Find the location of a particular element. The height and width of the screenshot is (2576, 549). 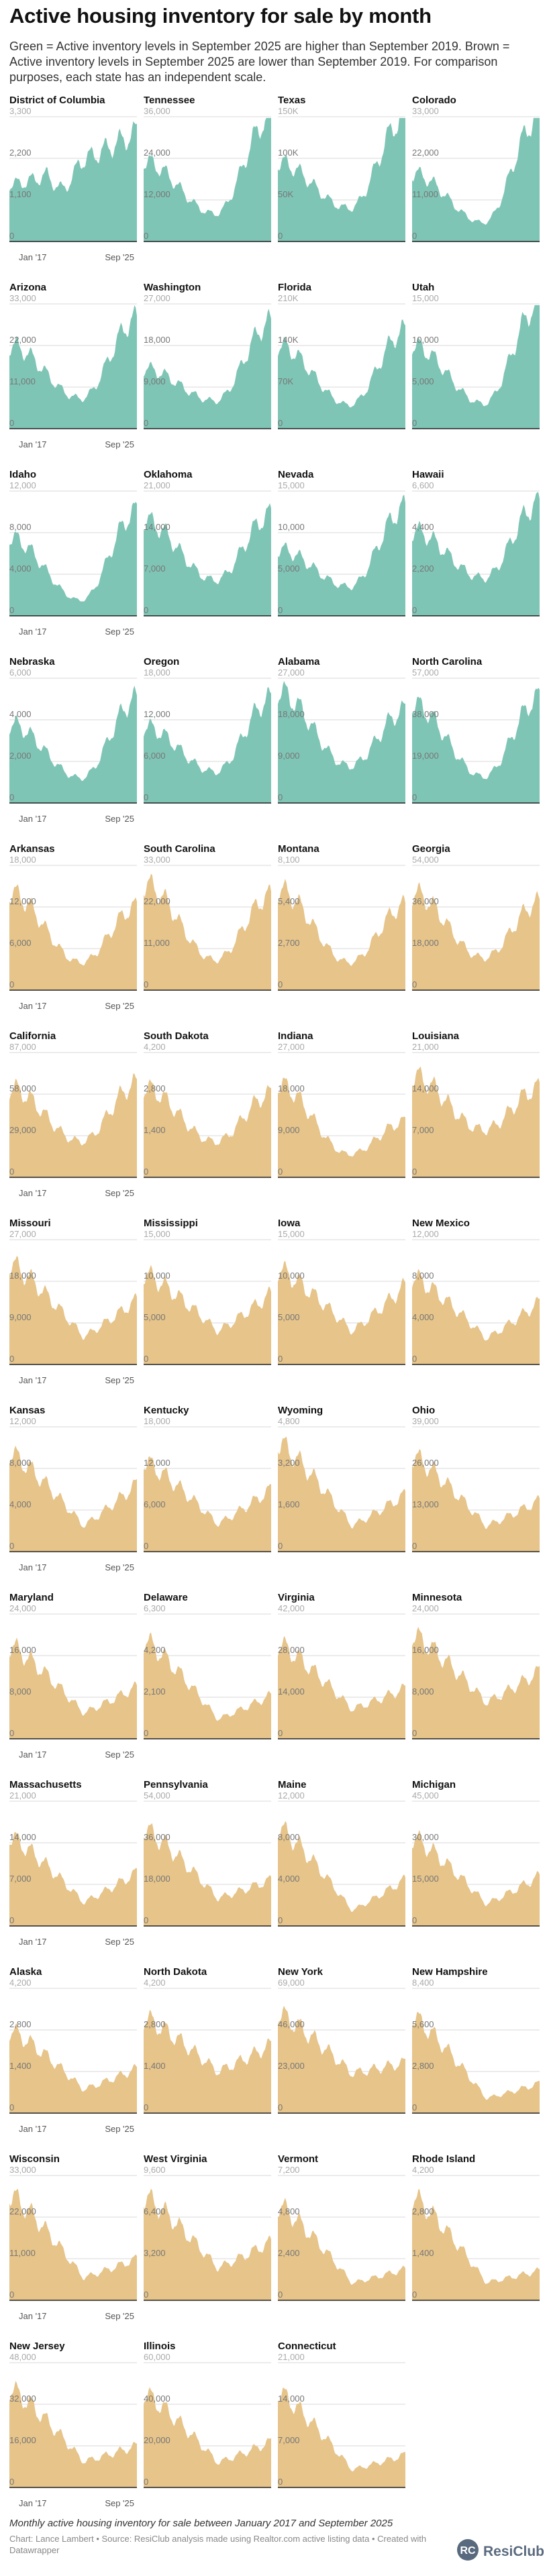

panel-title: Alaska is located at coordinates (25, 1972).